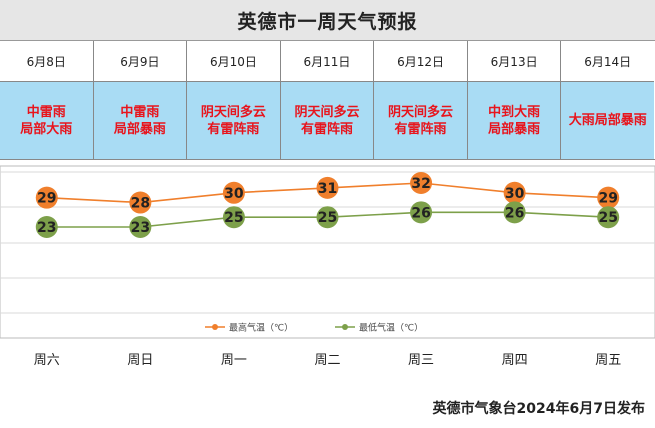 This screenshot has height=428, width=655. I want to click on legend-entry: 最高气温（℃）, so click(249, 328).